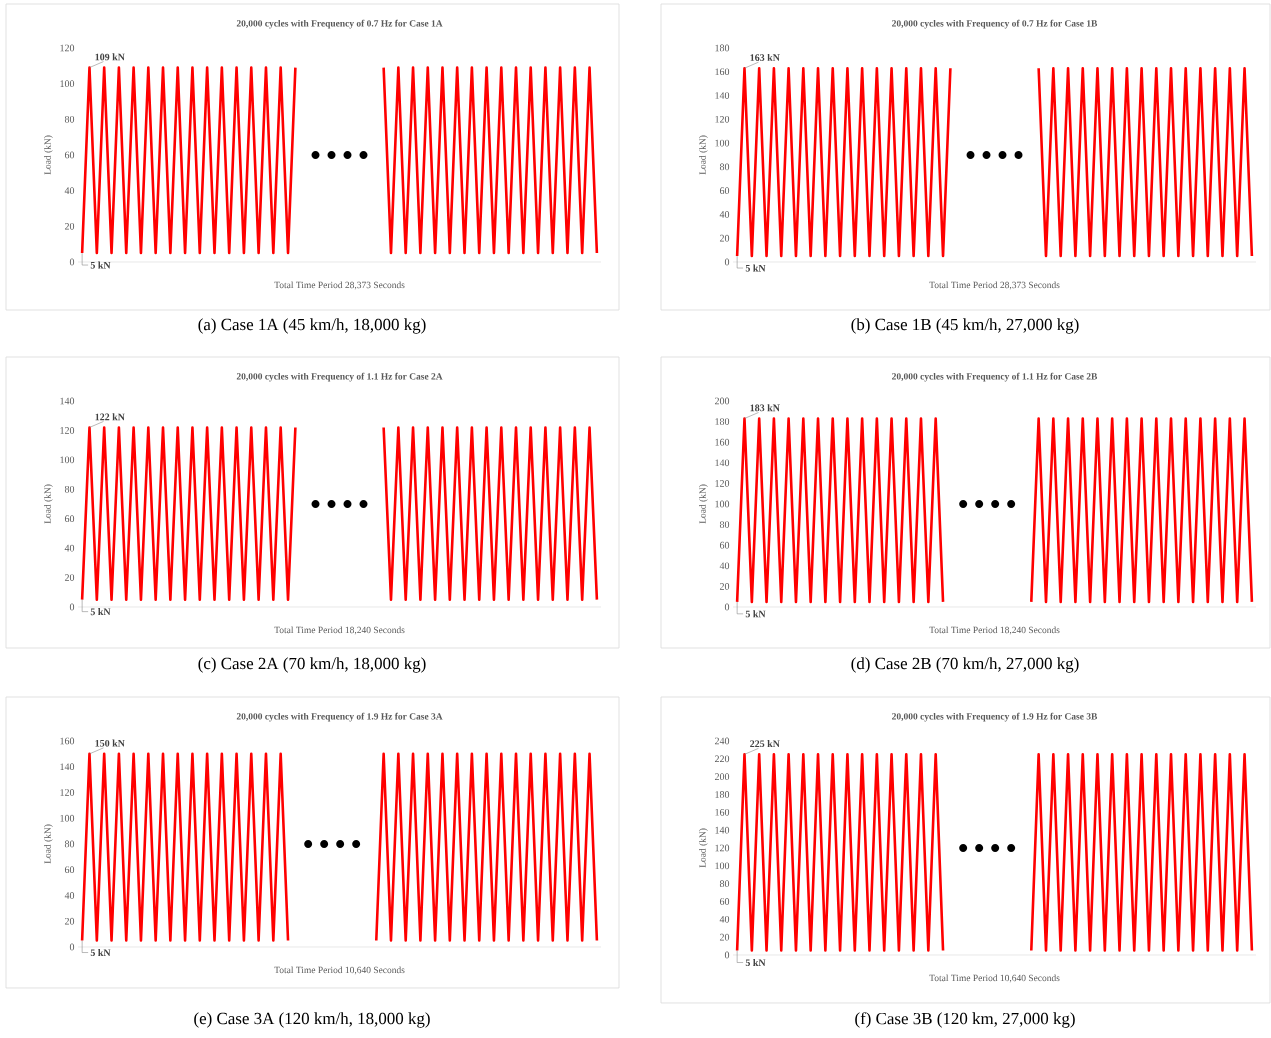 This screenshot has height=1038, width=1271. Describe the element at coordinates (339, 24) in the screenshot. I see `chart-title: 20,000 cycles with Frequency of 0.7 Hz for Case 1A` at that location.